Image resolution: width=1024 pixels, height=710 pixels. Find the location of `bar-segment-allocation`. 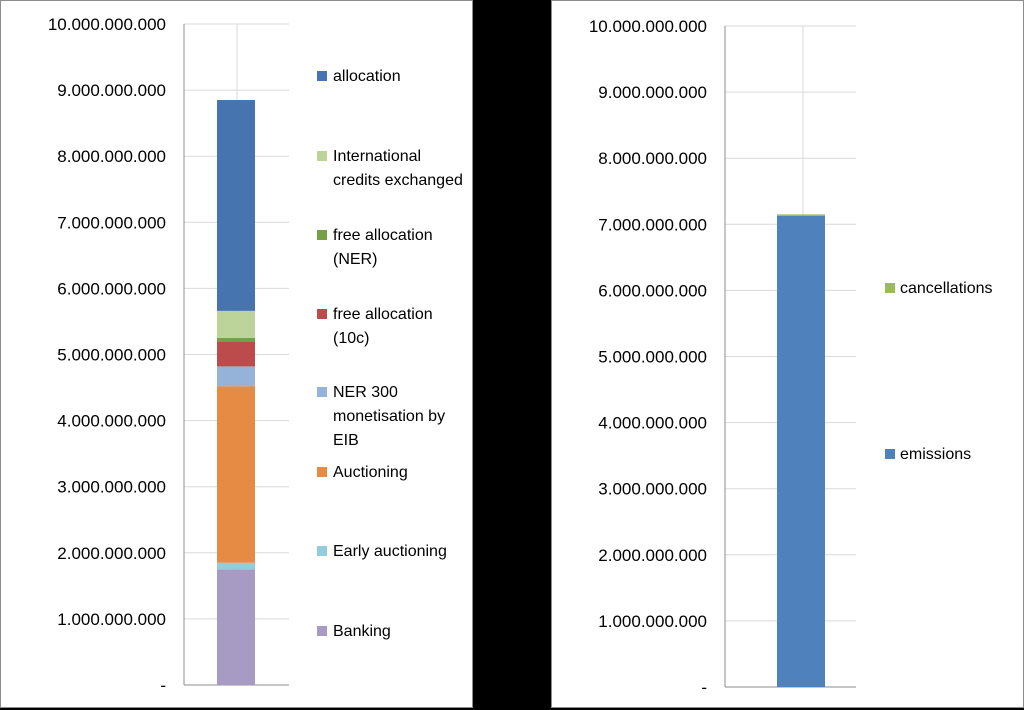

bar-segment-allocation is located at coordinates (236, 205).